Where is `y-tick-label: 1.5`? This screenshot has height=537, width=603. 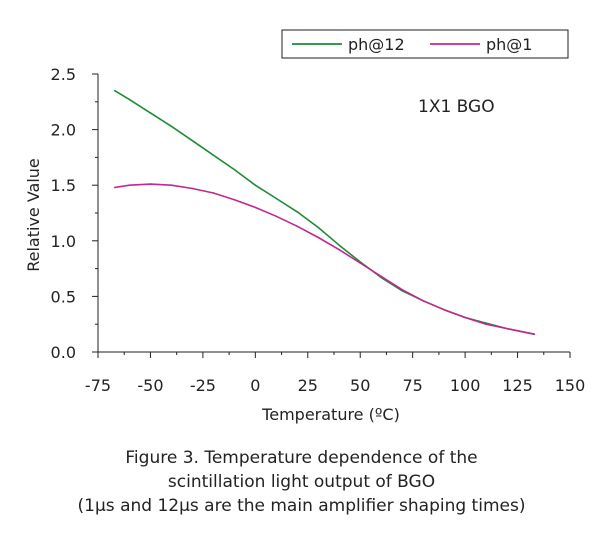 y-tick-label: 1.5 is located at coordinates (63, 185).